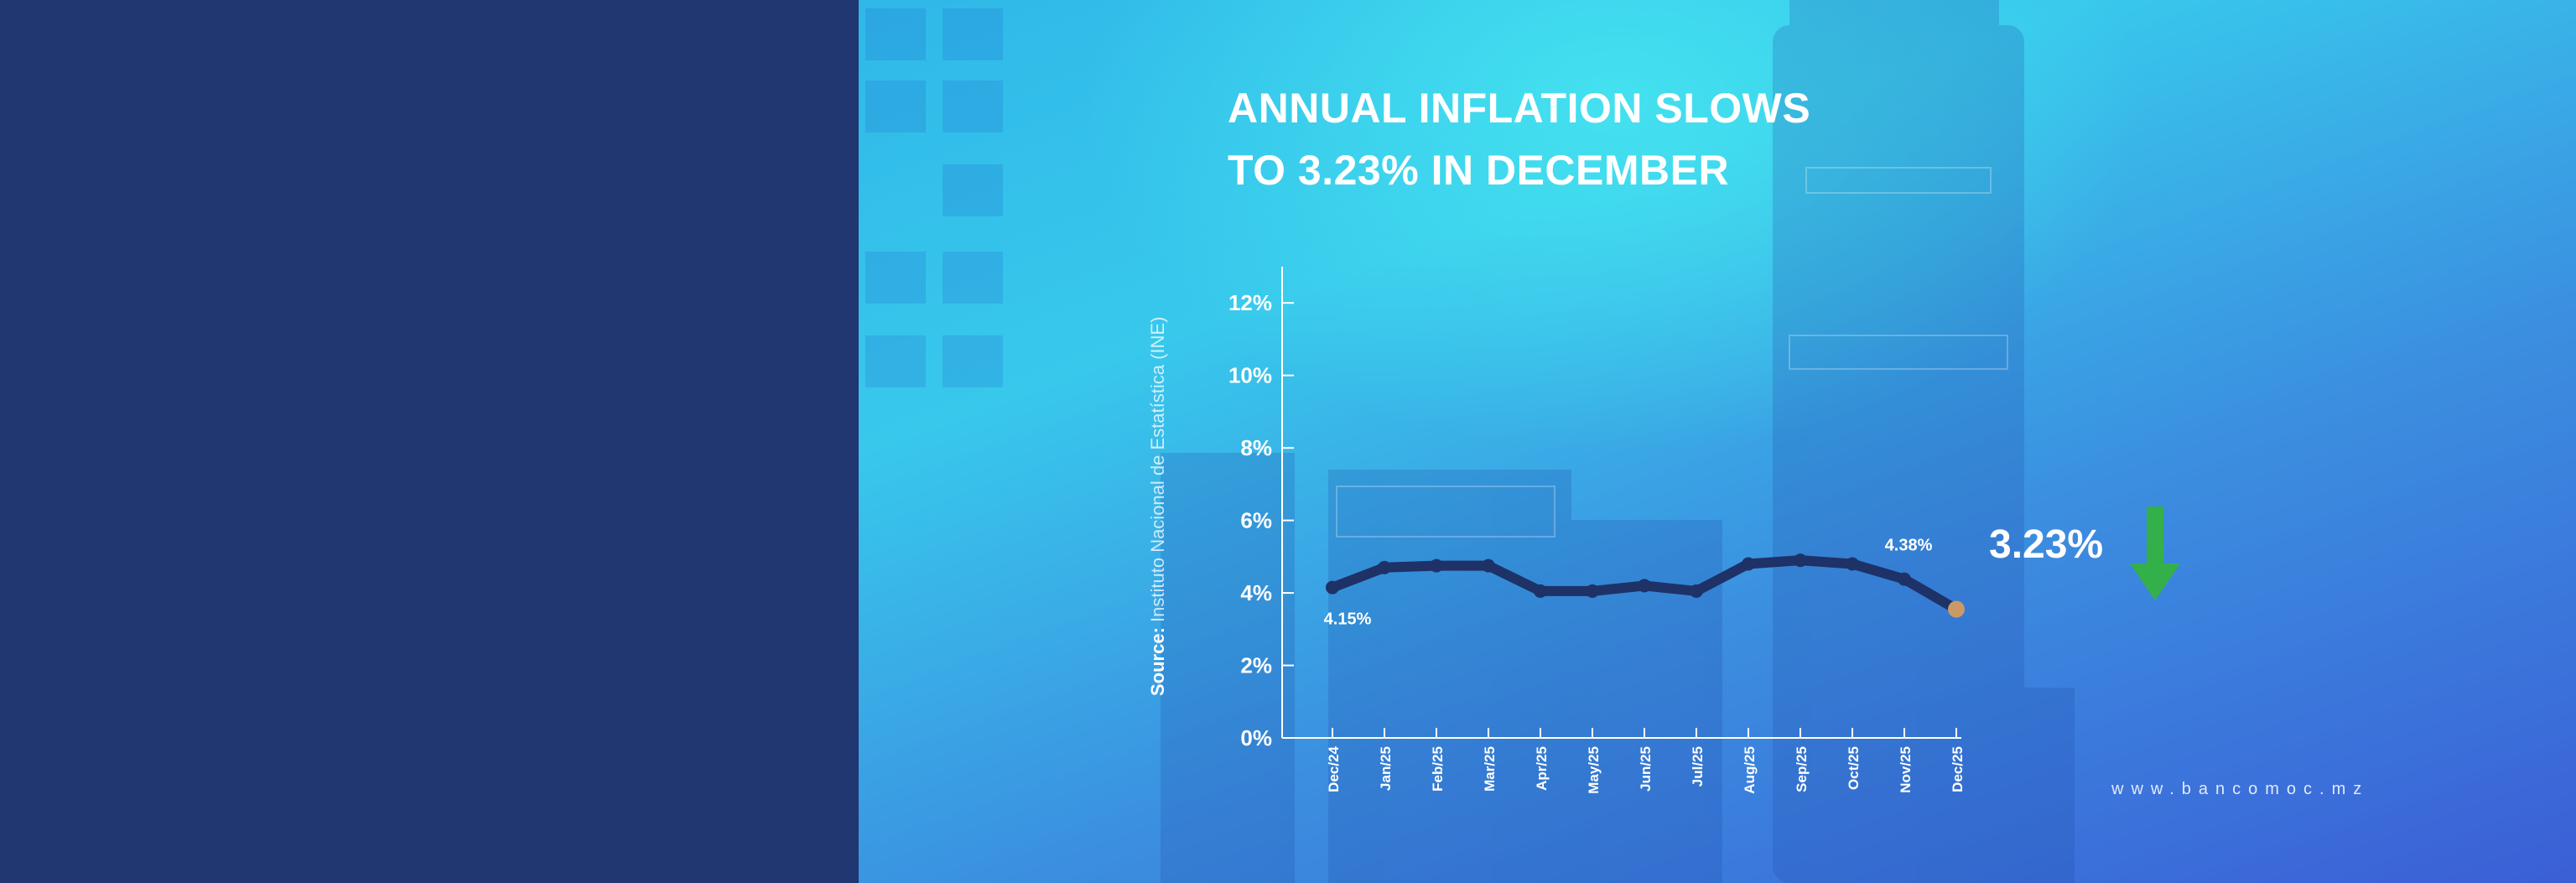 The width and height of the screenshot is (2576, 883). What do you see at coordinates (1802, 769) in the screenshot?
I see `x-tick-label: Sep/25` at bounding box center [1802, 769].